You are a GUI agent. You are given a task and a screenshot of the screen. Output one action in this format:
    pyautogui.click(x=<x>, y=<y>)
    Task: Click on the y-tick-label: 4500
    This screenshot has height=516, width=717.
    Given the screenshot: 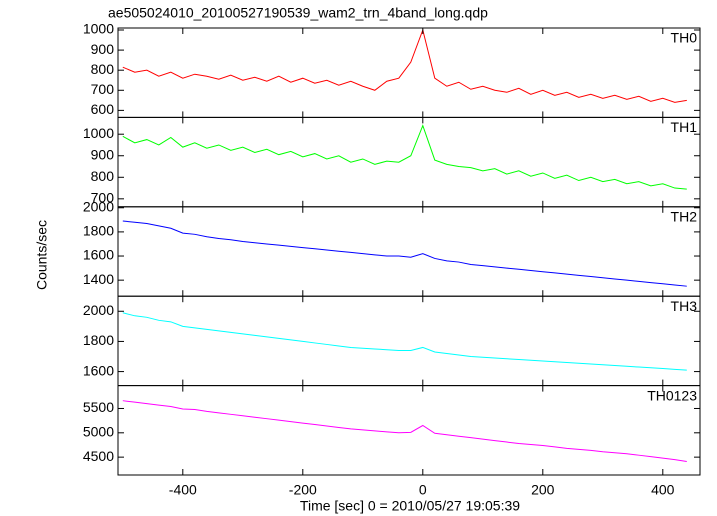 What is the action you would take?
    pyautogui.click(x=98, y=456)
    